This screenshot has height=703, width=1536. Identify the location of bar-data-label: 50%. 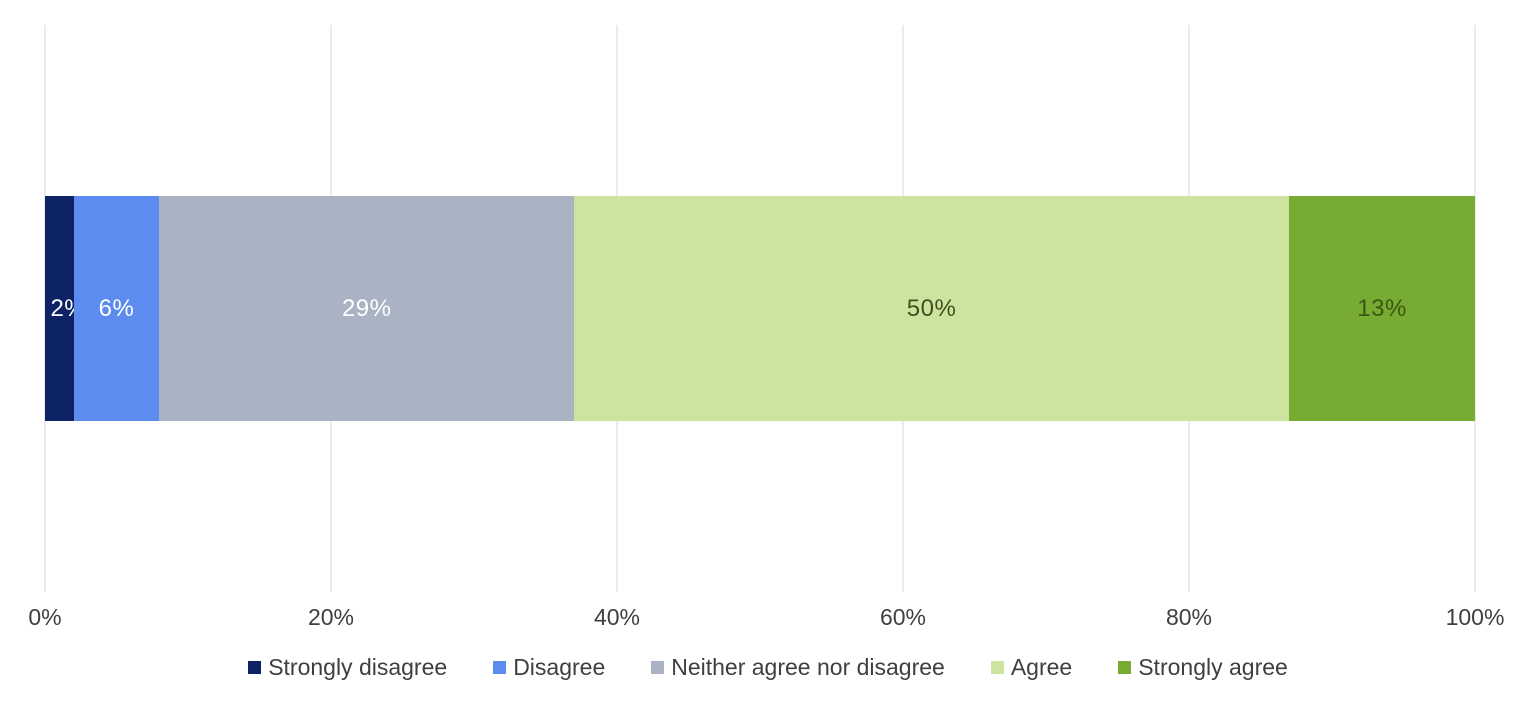
(931, 308).